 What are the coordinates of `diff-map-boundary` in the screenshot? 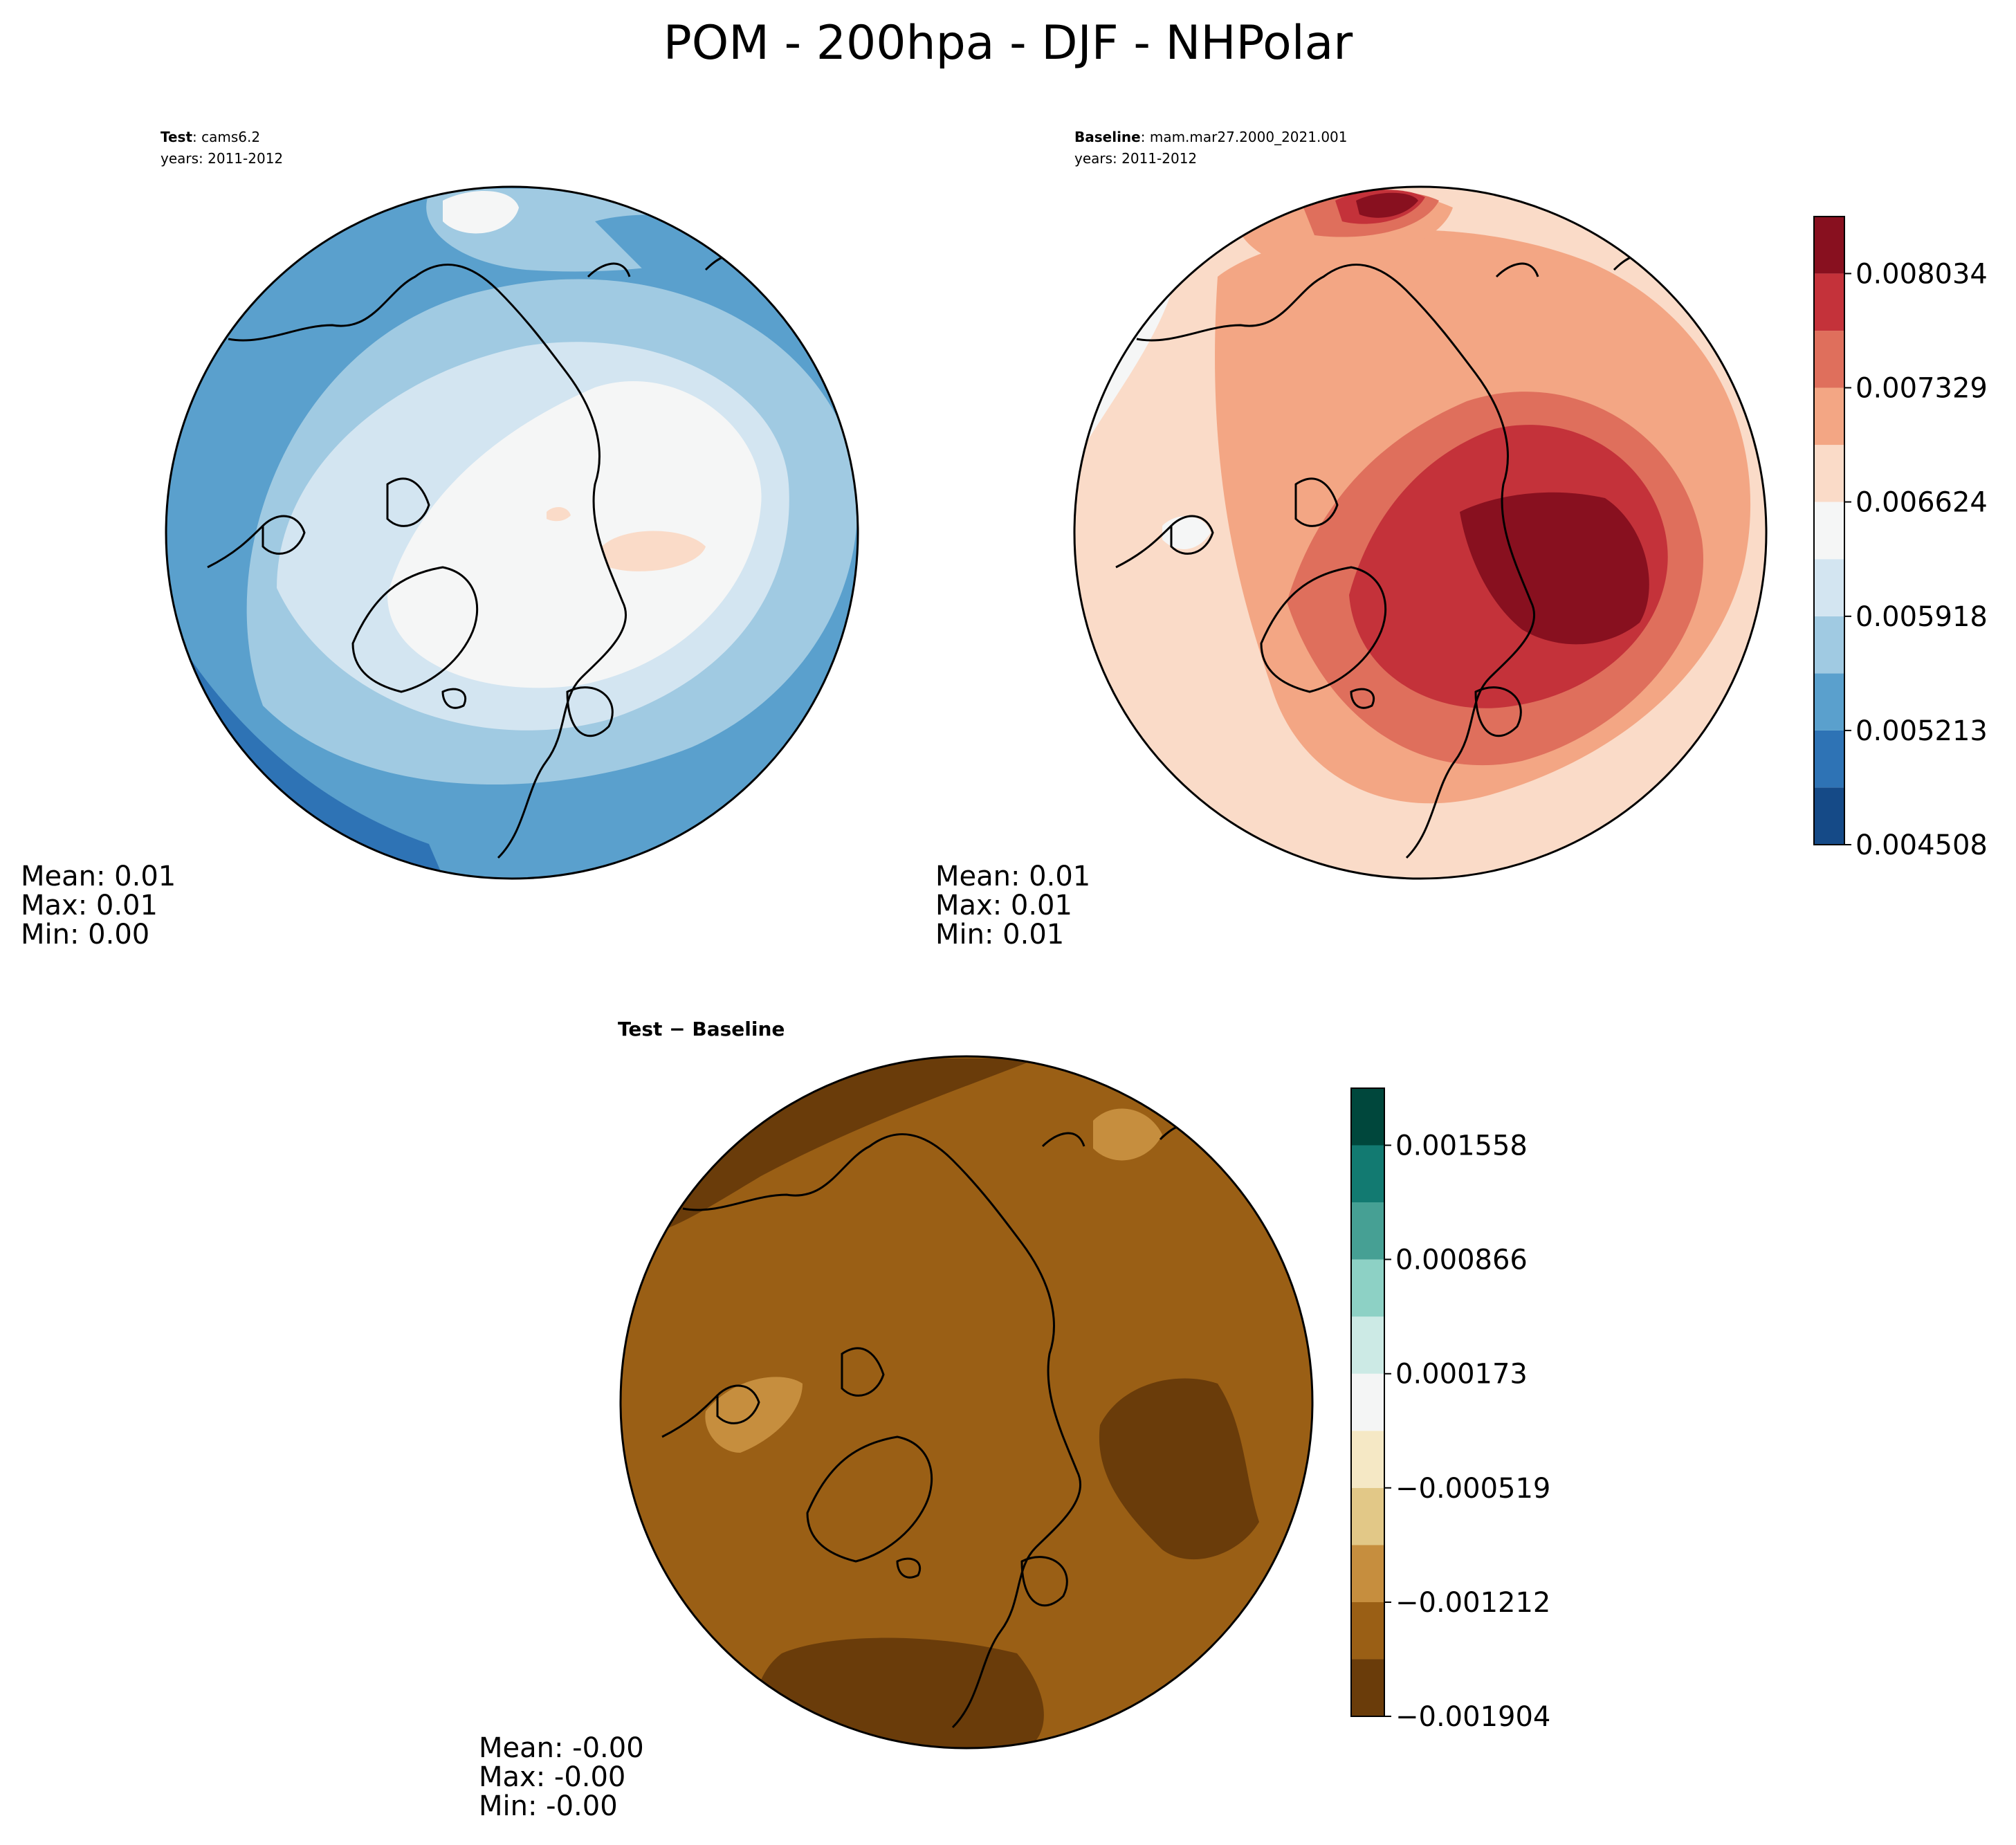 It's located at (967, 1403).